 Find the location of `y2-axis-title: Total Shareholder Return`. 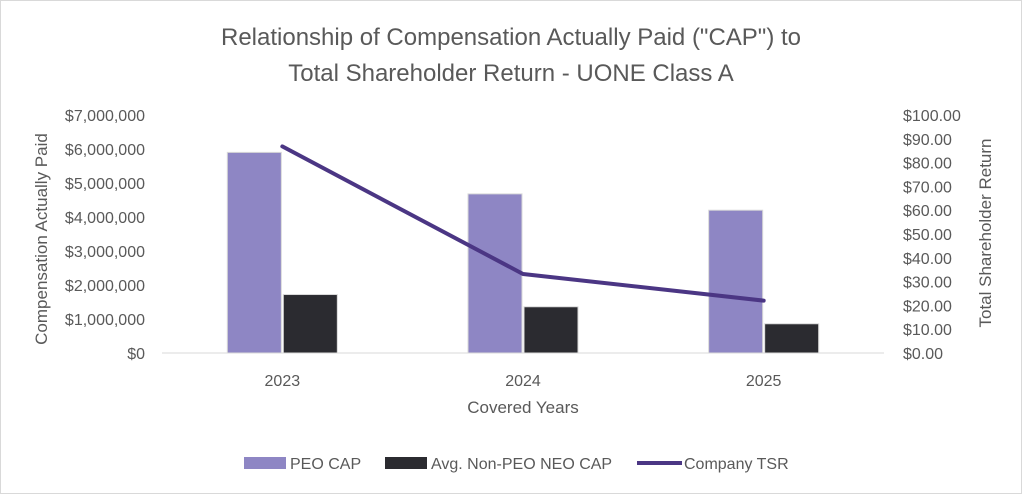

y2-axis-title: Total Shareholder Return is located at coordinates (985, 232).